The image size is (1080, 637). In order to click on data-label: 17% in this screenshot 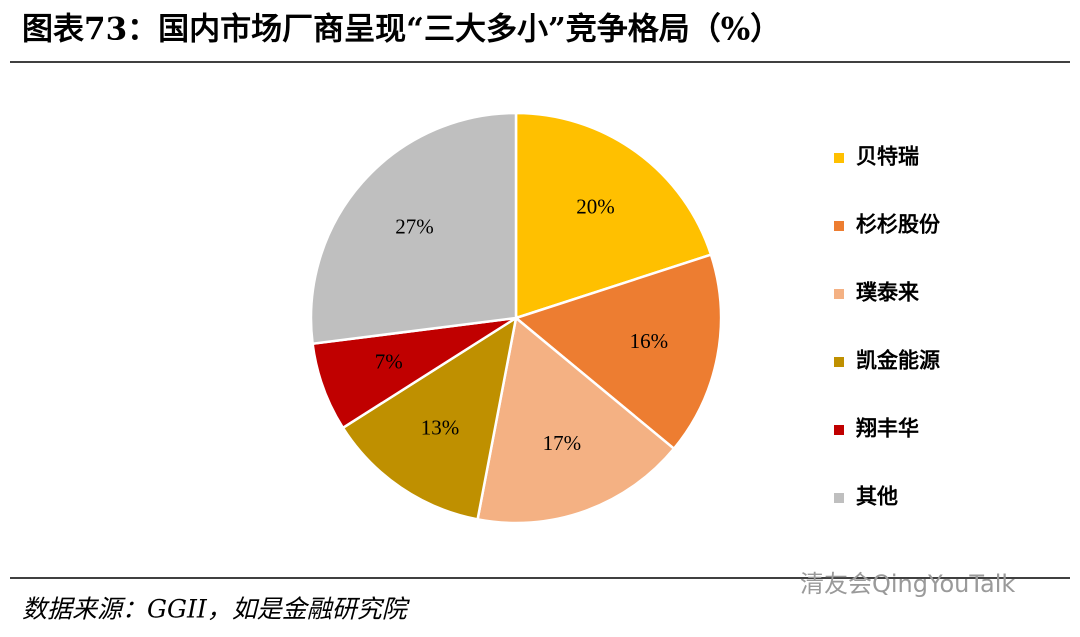, I will do `click(562, 443)`.